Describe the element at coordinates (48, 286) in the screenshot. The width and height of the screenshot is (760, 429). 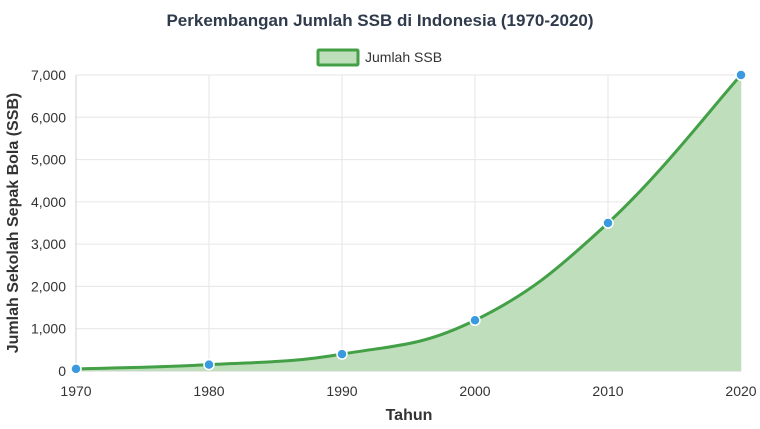
I see `y-tick-label: 2,000` at that location.